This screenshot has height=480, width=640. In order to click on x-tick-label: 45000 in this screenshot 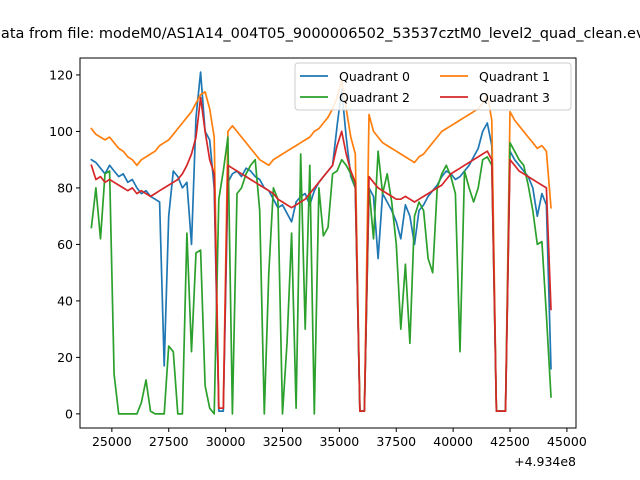, I will do `click(567, 441)`.